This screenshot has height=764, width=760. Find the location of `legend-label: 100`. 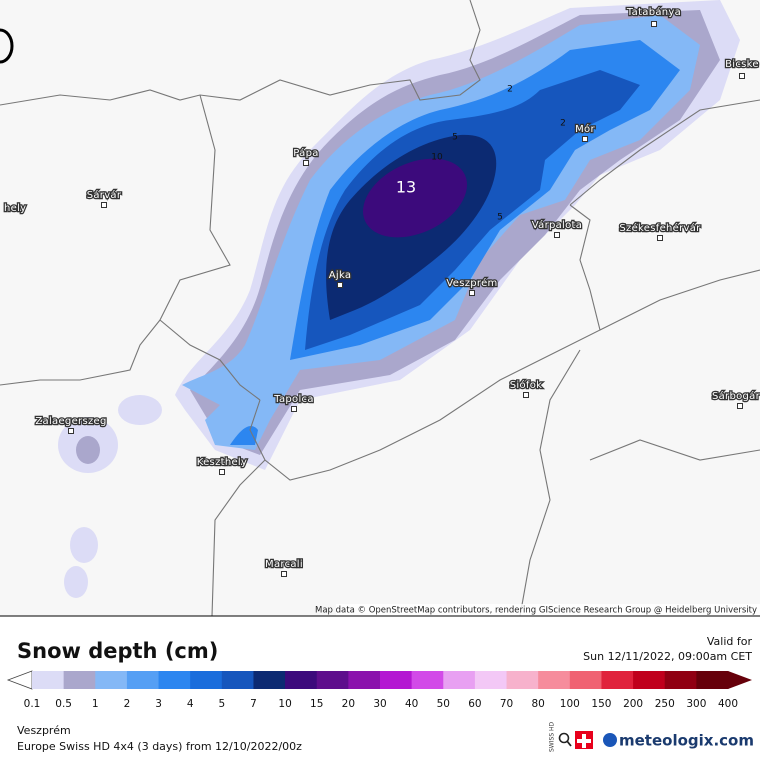

legend-label: 100 is located at coordinates (570, 704).